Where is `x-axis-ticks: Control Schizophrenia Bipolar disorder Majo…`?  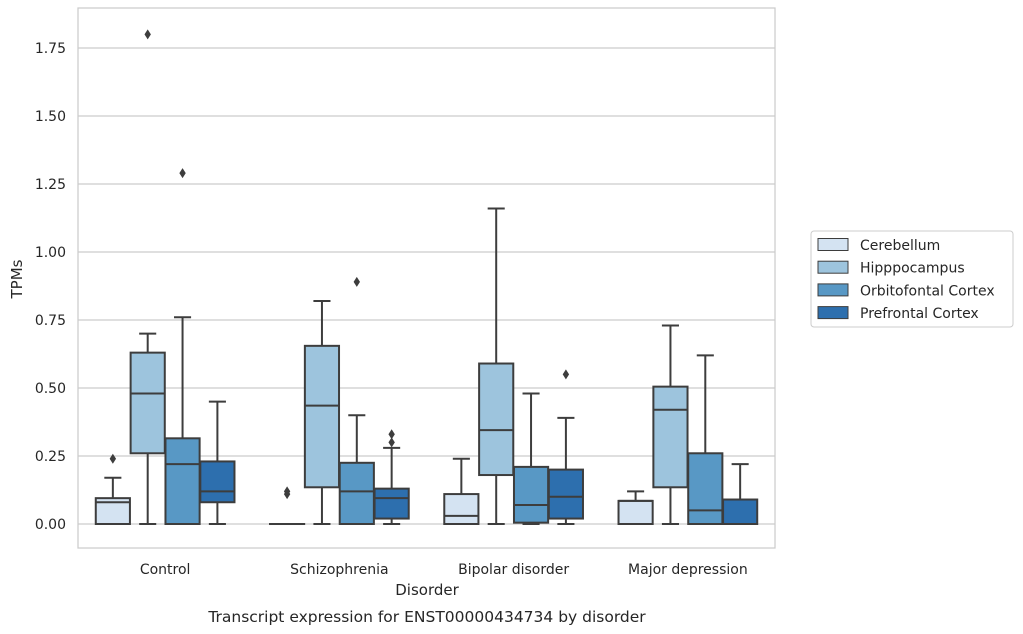
x-axis-ticks: Control Schizophrenia Bipolar disorder Majo… is located at coordinates (444, 570).